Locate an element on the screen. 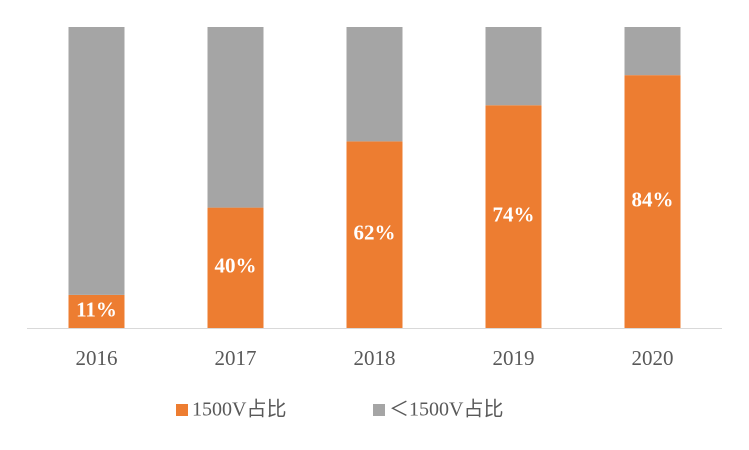 This screenshot has width=749, height=450. x-tick-label: 2016 is located at coordinates (97, 358).